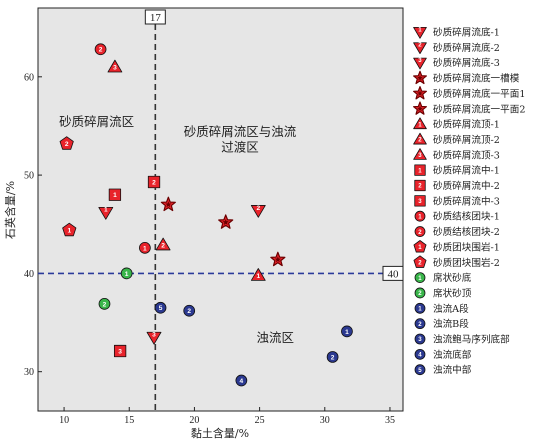 Image resolution: width=545 pixels, height=444 pixels. I want to click on legend-marker-17-shape, so click(420, 293).